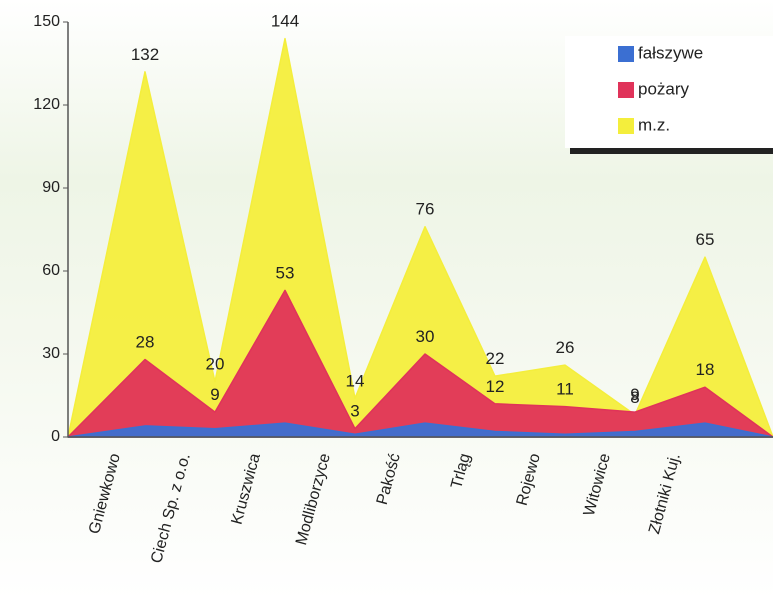 This screenshot has width=773, height=600. Describe the element at coordinates (705, 369) in the screenshot. I see `data-label: 18` at that location.